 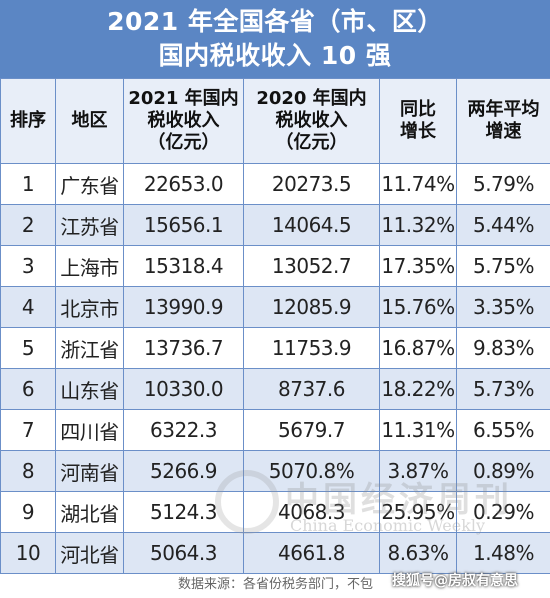 I want to click on rank-cell: 9, so click(x=28, y=512).